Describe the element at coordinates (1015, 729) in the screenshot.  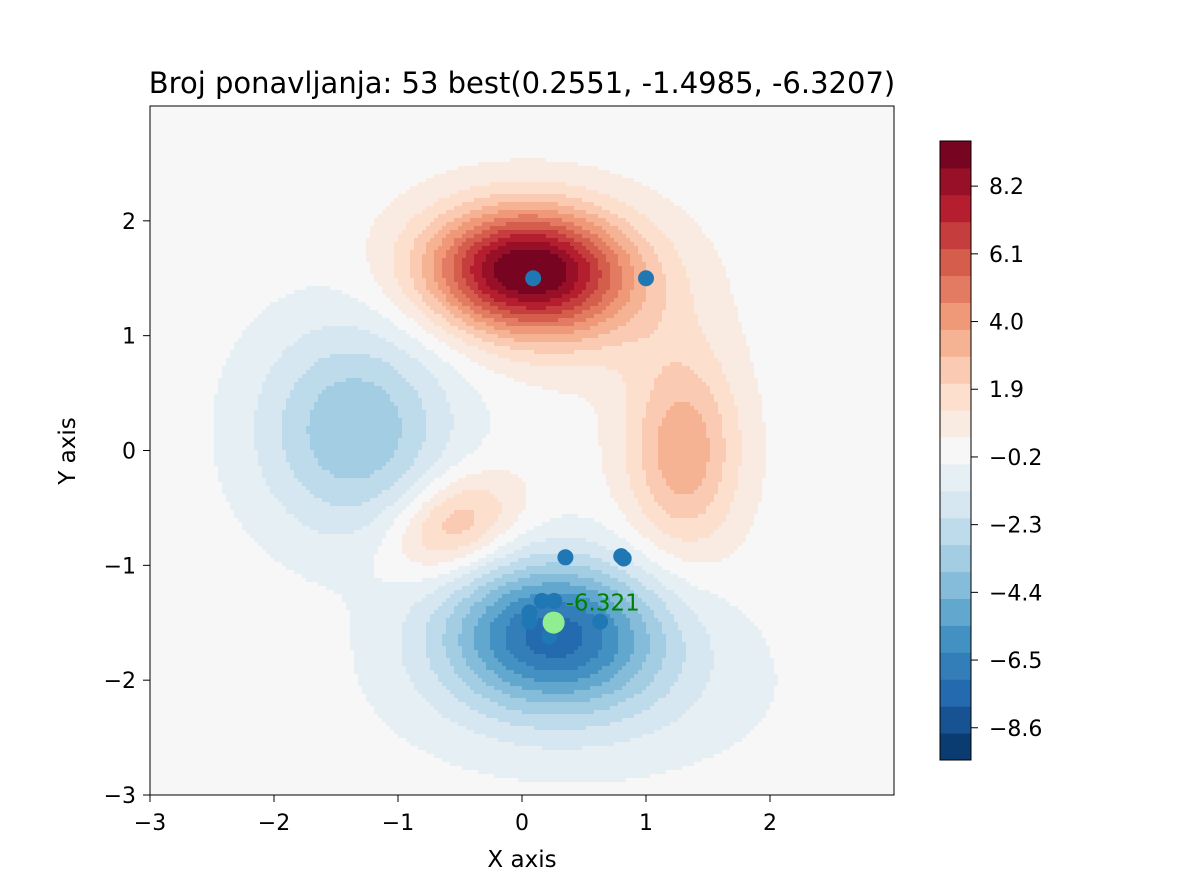
I see `colorbar-tick-label: −8.6` at that location.